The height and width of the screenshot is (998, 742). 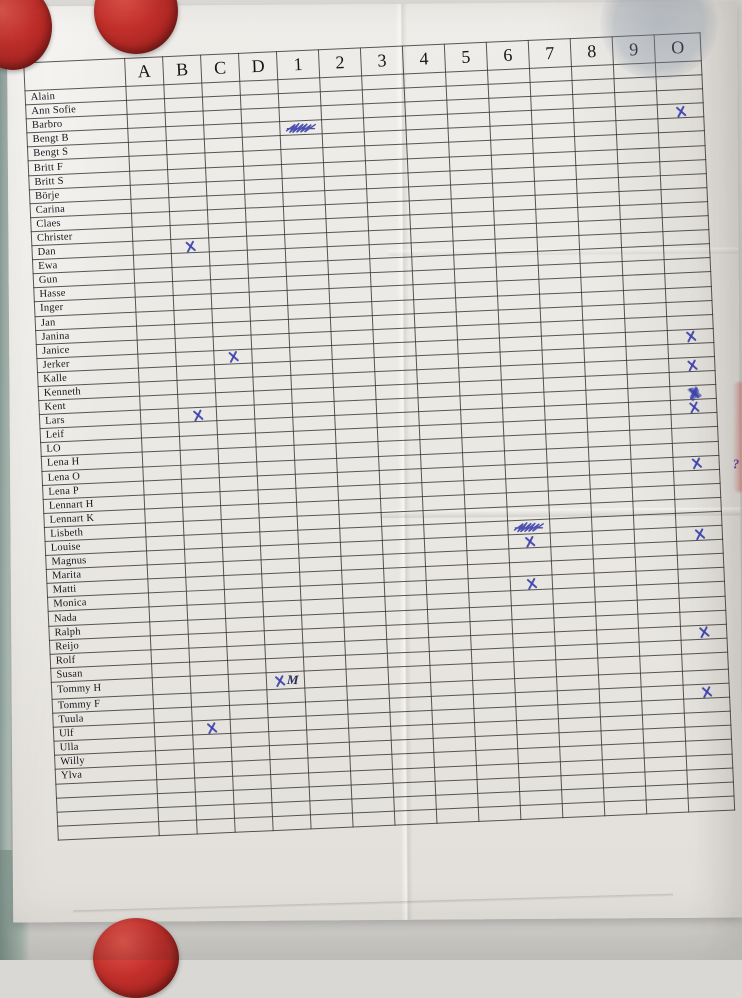 What do you see at coordinates (258, 66) in the screenshot?
I see `column-header-D: D` at bounding box center [258, 66].